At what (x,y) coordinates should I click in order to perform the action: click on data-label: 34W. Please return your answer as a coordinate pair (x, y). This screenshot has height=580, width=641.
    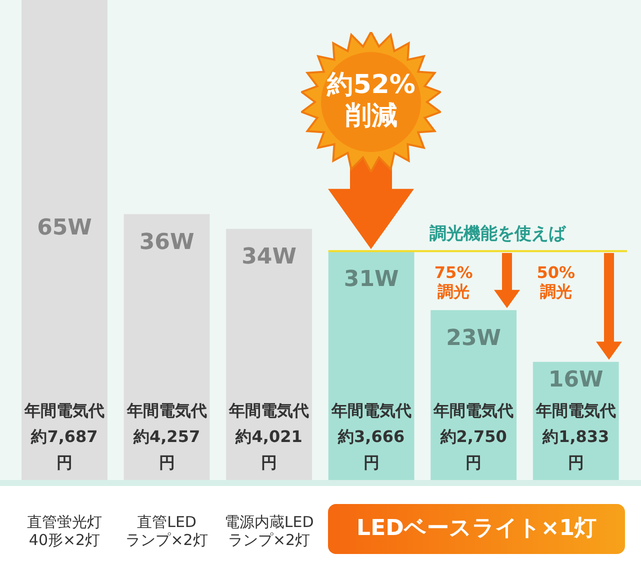
    Looking at the image, I should click on (269, 257).